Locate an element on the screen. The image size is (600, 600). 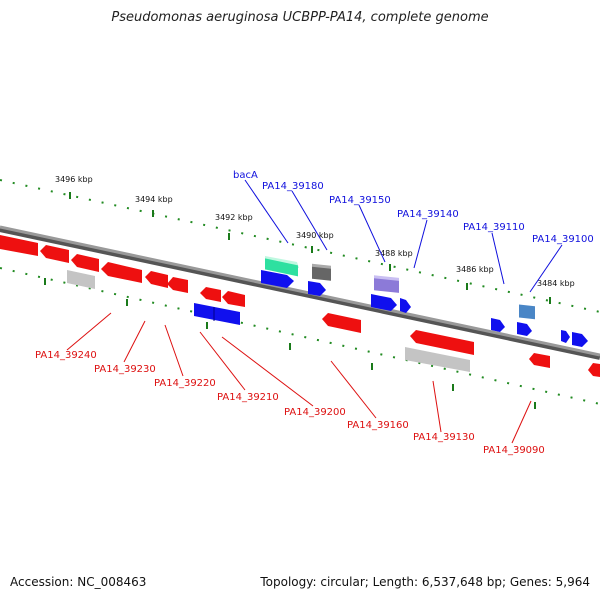
upper-ruler-ticks is located at coordinates (310, 248).